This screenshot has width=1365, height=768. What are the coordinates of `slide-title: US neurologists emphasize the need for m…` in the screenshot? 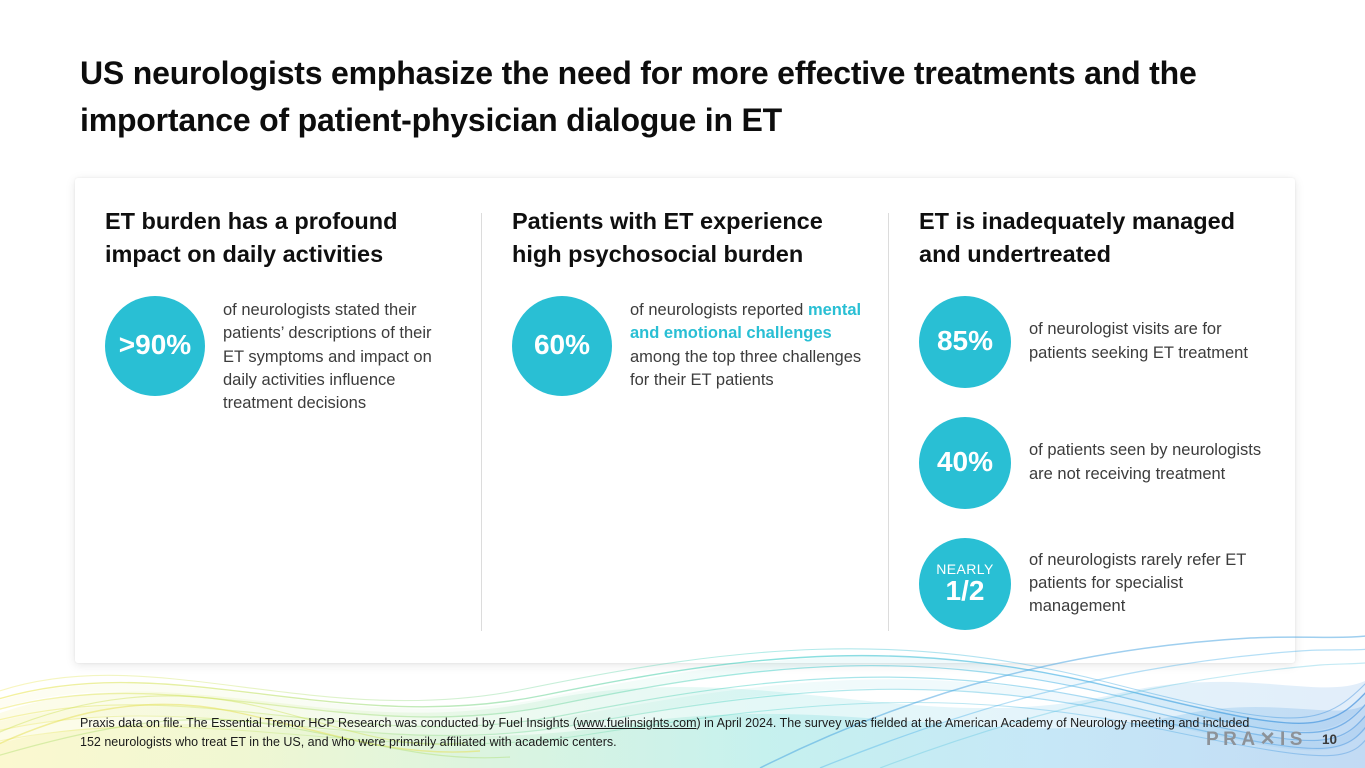 It's located at (638, 97).